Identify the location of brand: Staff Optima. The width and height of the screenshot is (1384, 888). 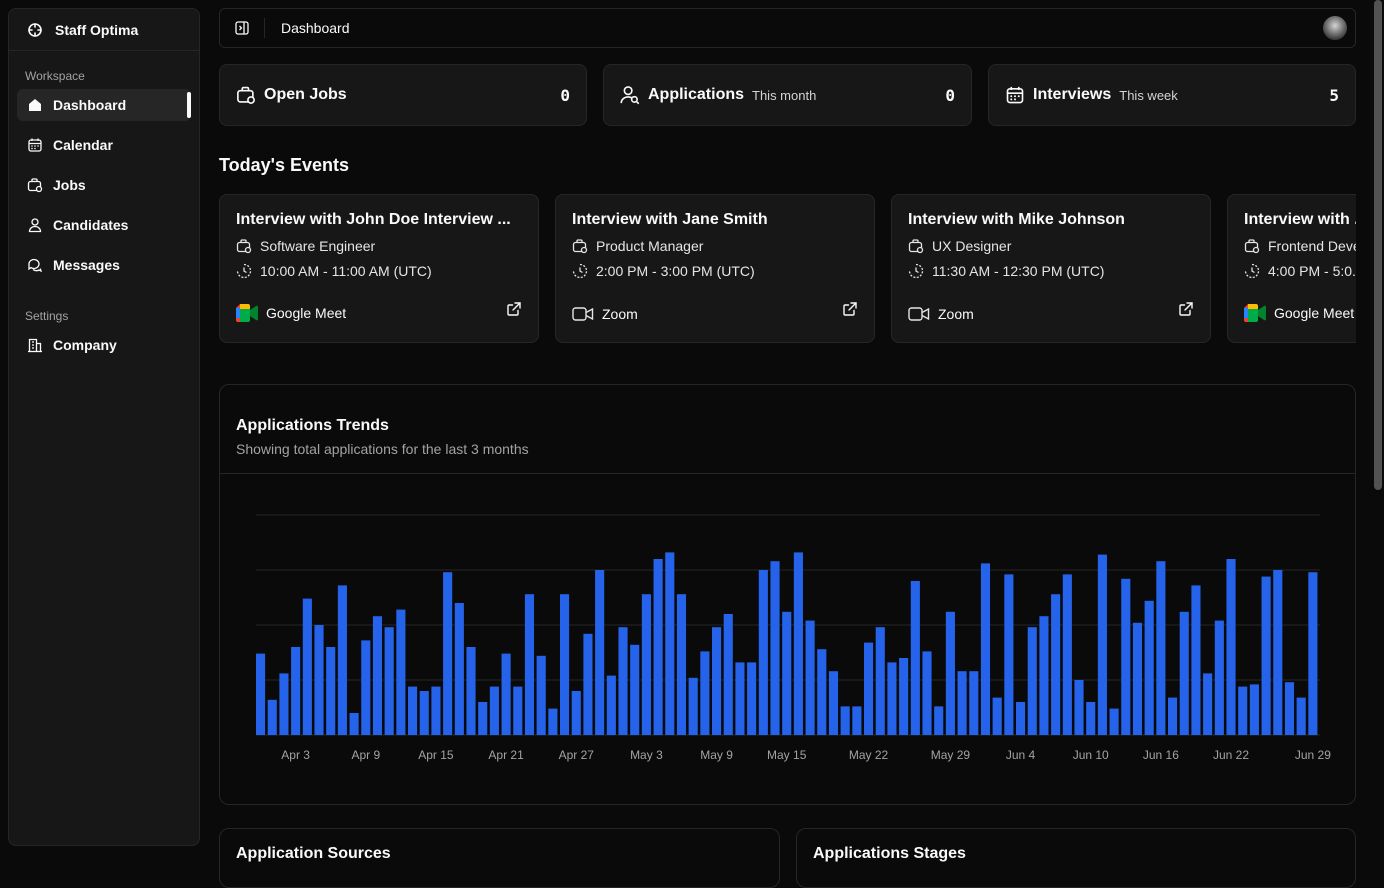
(104, 30).